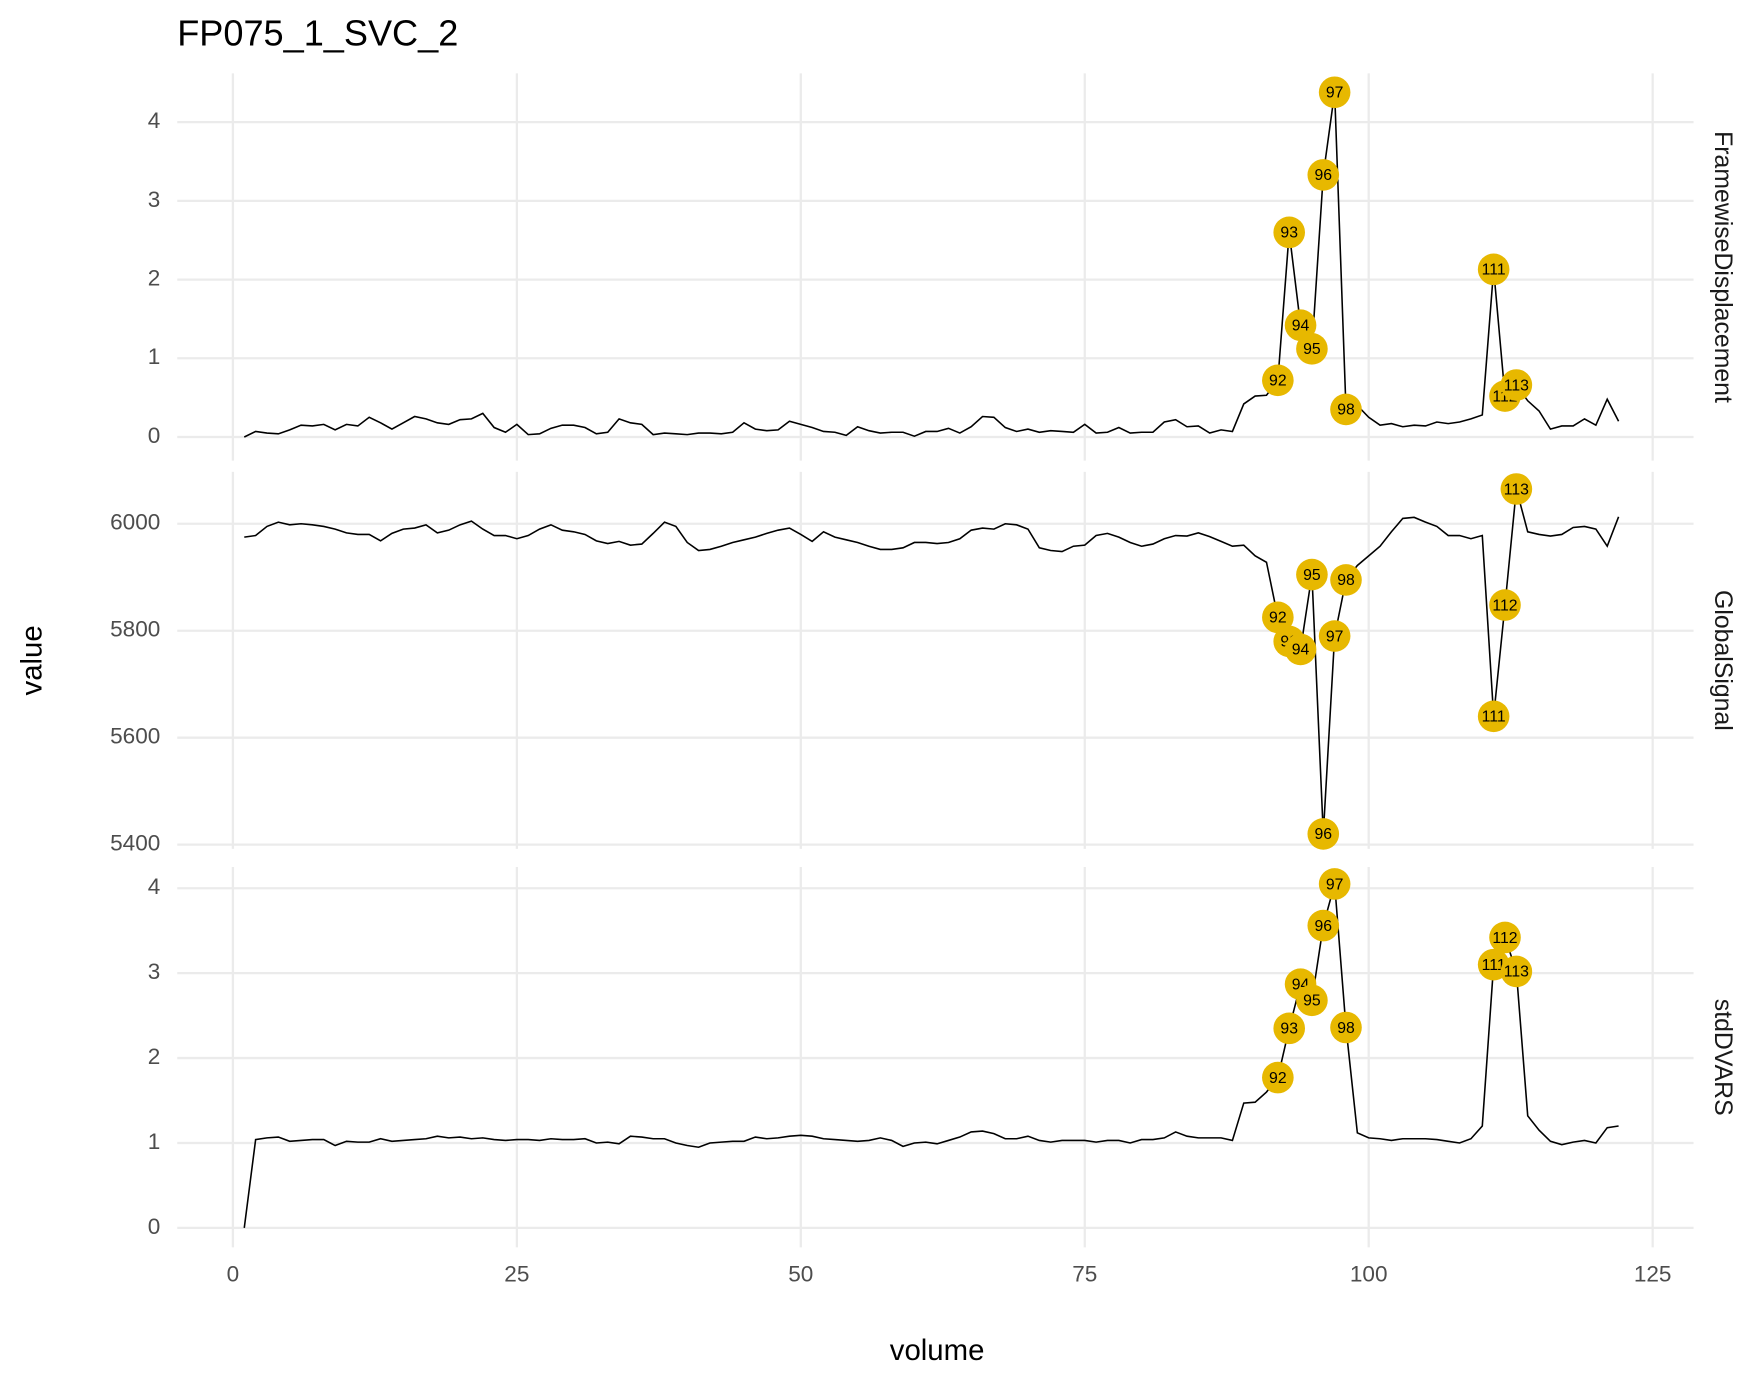  I want to click on strip-label: GlobalSignal, so click(1722, 660).